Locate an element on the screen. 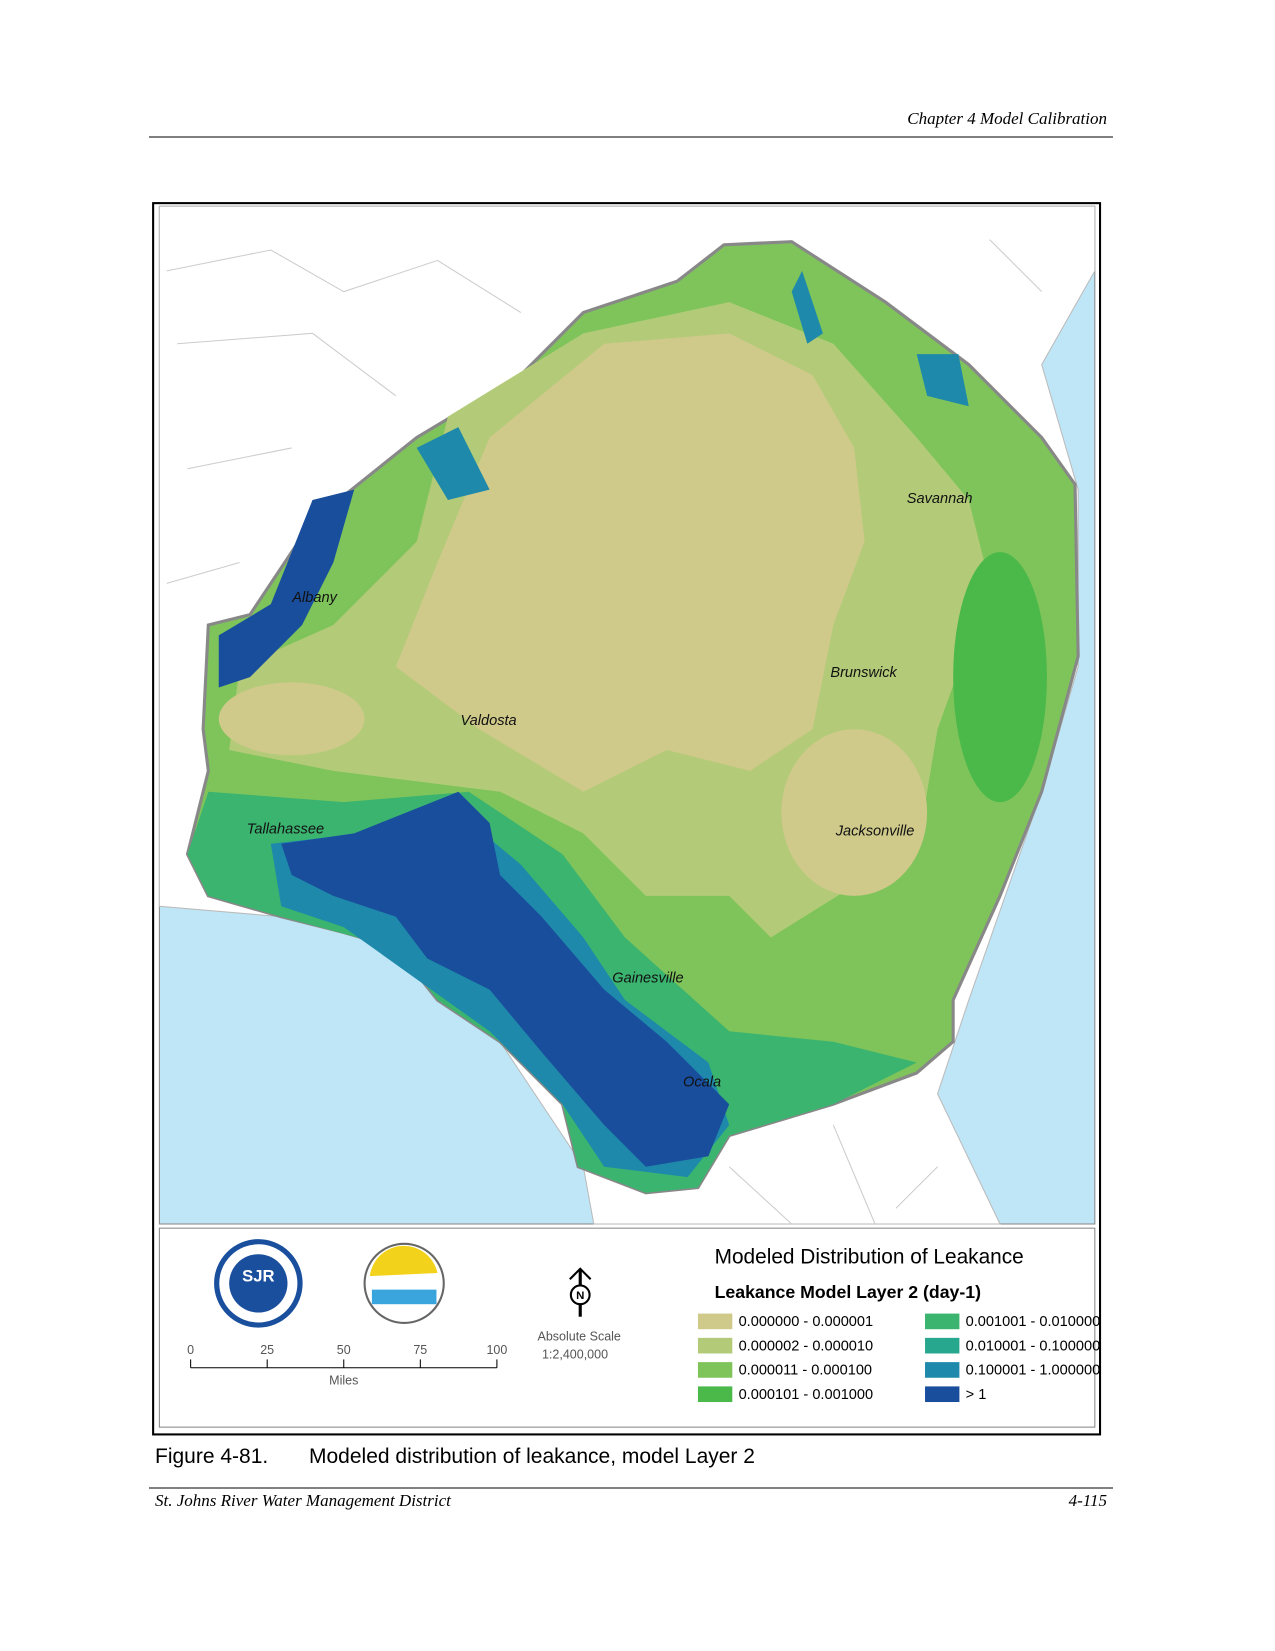 Image resolution: width=1275 pixels, height=1651 pixels. zone-higher is located at coordinates (692, 385).